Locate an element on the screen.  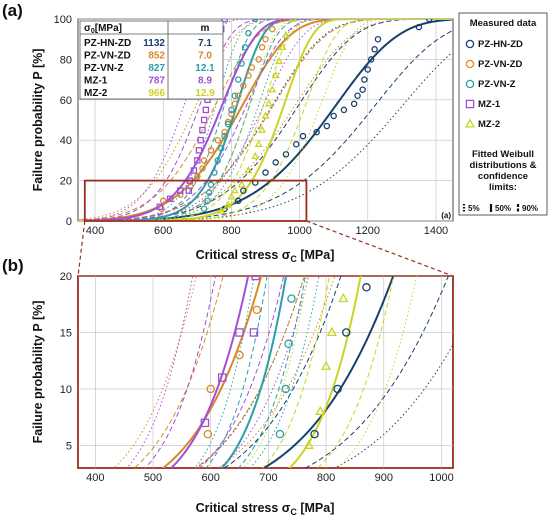
legend-marker-pz-hn-zd is located at coordinates (470, 44).